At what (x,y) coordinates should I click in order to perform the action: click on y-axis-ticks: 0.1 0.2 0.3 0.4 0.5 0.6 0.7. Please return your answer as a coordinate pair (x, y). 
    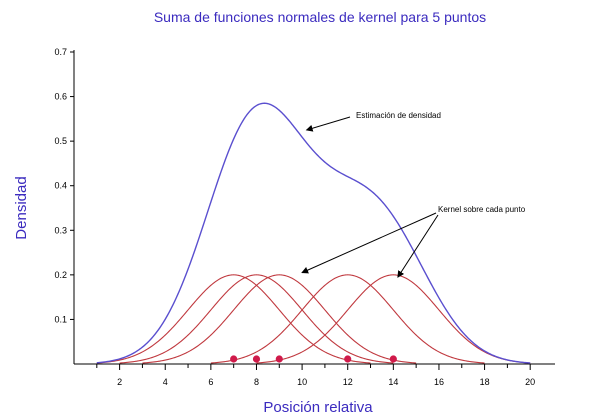
    Looking at the image, I should click on (64, 185).